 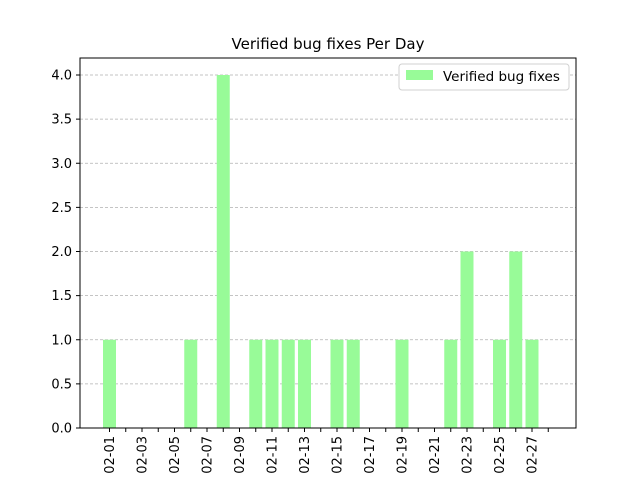 What do you see at coordinates (61, 208) in the screenshot?
I see `y-tick-label: 2.5` at bounding box center [61, 208].